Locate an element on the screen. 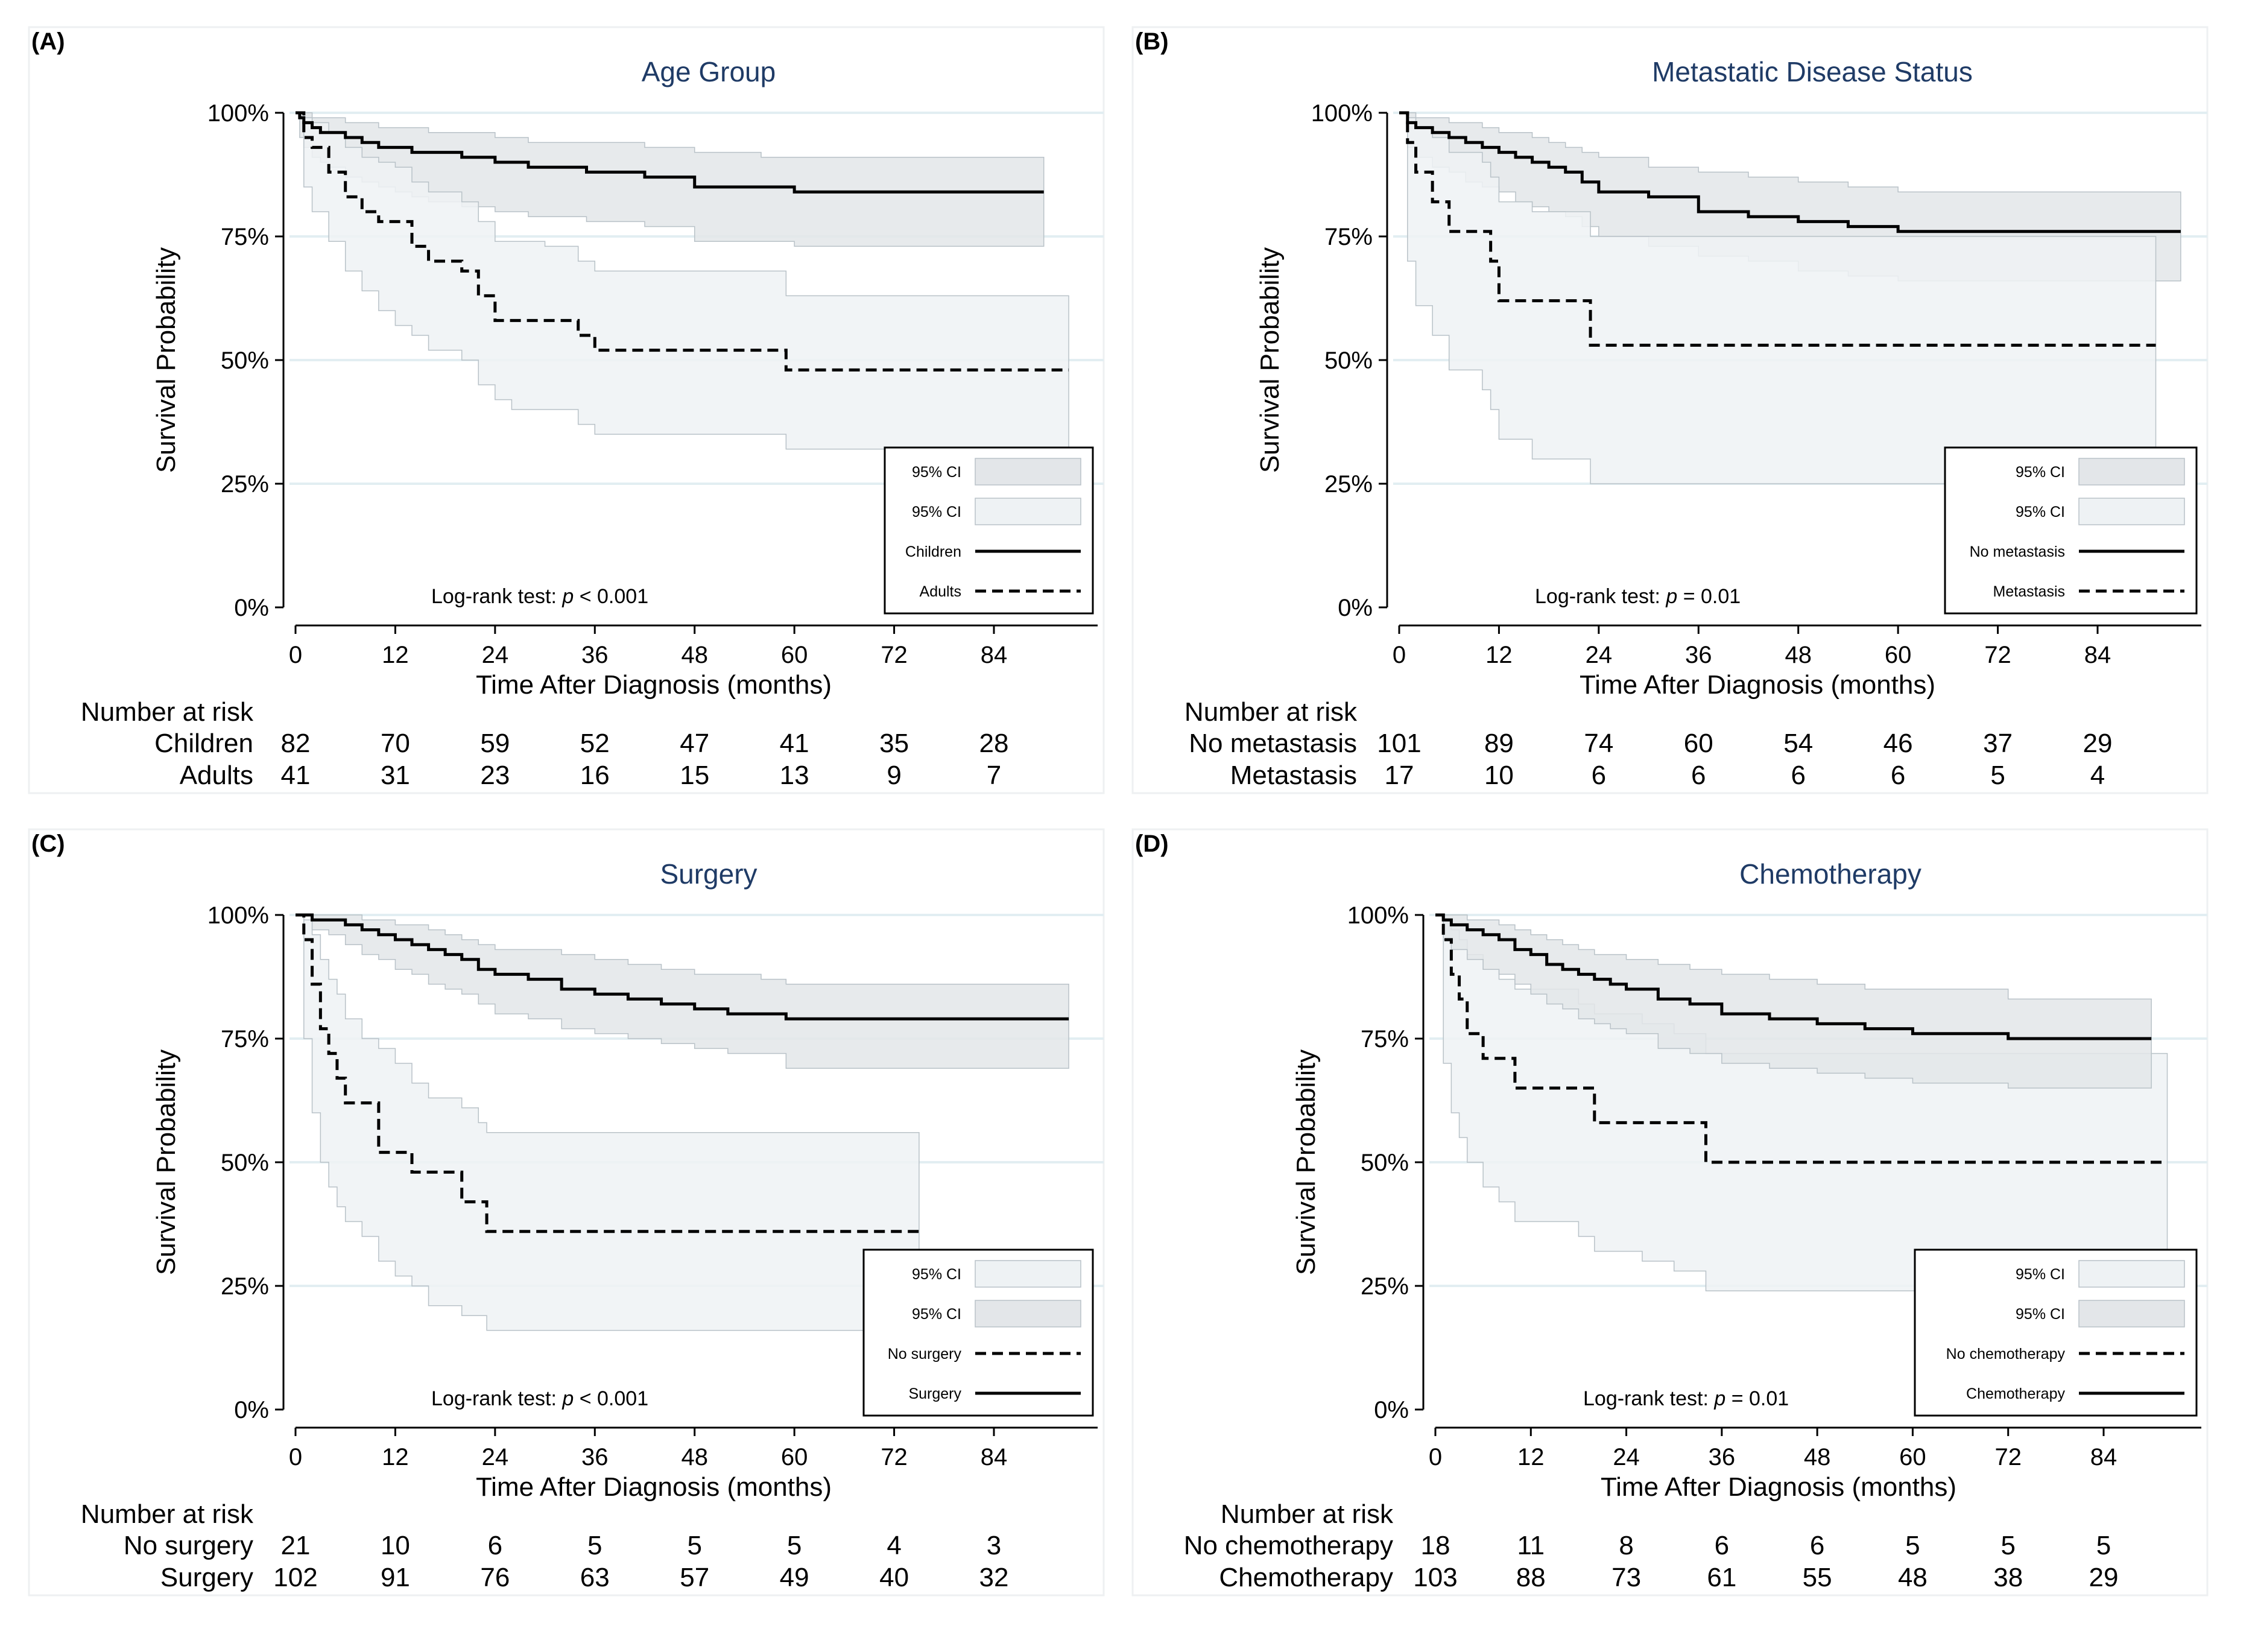 This screenshot has width=2255, height=1652. panel-title: Metastatic Disease Status is located at coordinates (1812, 71).